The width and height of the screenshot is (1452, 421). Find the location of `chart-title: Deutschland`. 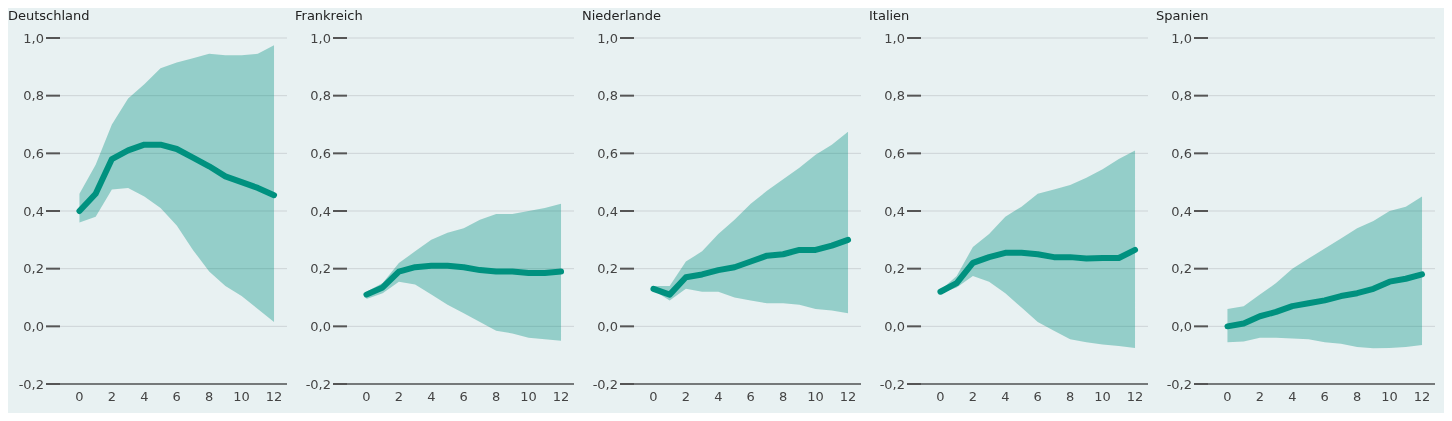

chart-title: Deutschland is located at coordinates (49, 16).